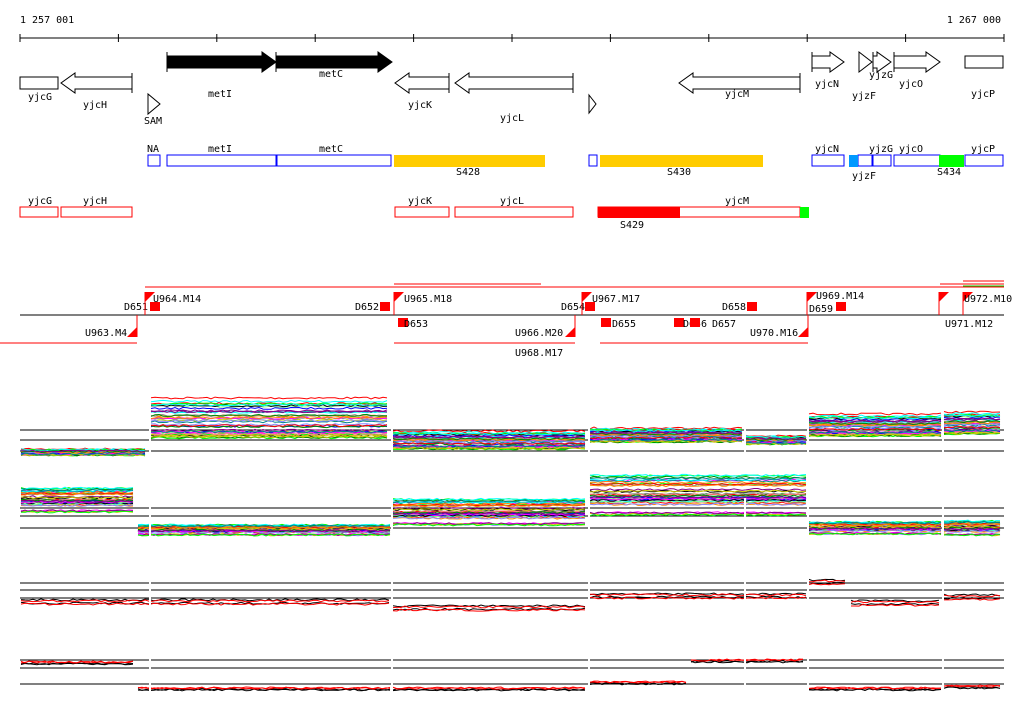 The width and height of the screenshot is (1024, 714). I want to click on breakpoint-label: U970.M16, so click(774, 333).